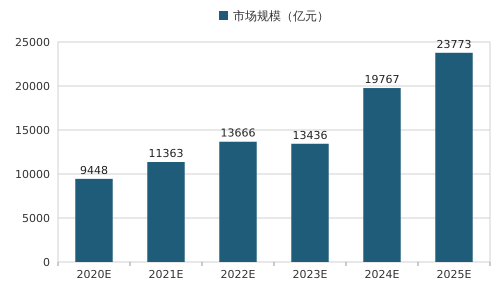 Image resolution: width=500 pixels, height=300 pixels. I want to click on legend-label: 市场规模（亿元）, so click(281, 16).